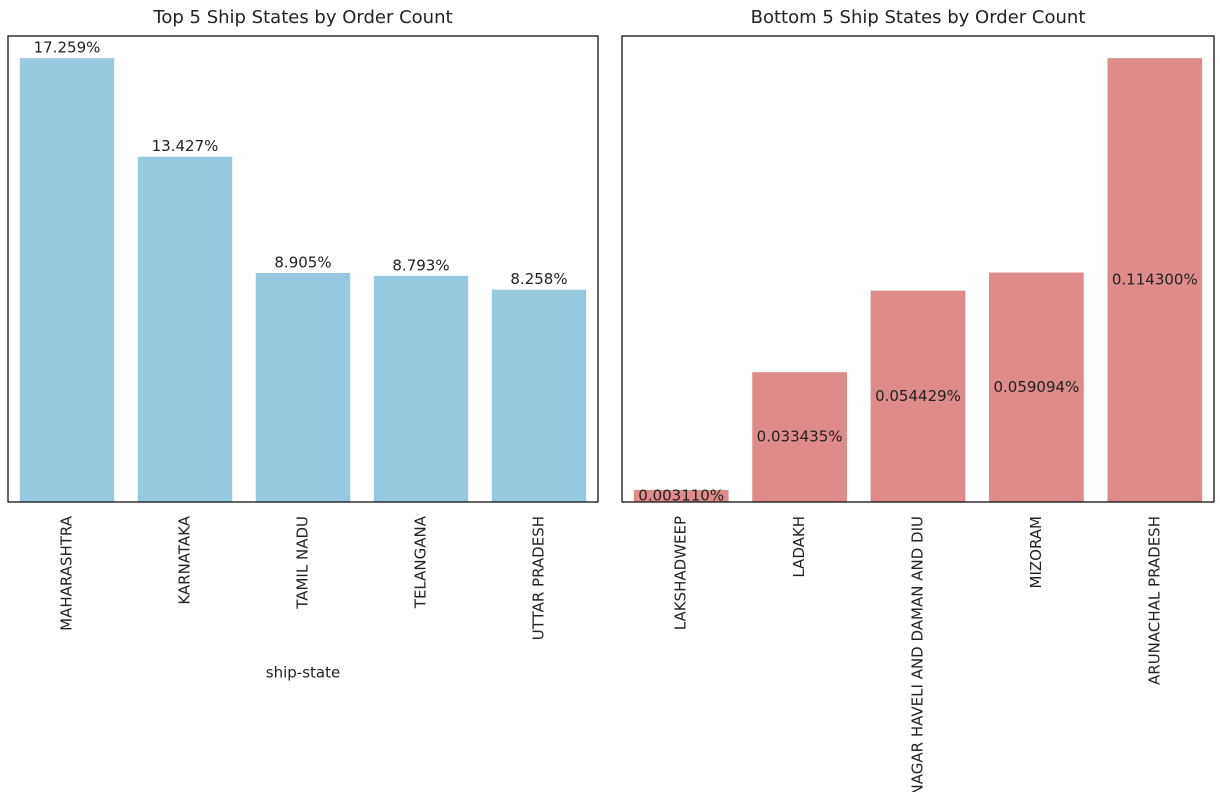  I want to click on x-tick-label: TELANGANA, so click(421, 562).